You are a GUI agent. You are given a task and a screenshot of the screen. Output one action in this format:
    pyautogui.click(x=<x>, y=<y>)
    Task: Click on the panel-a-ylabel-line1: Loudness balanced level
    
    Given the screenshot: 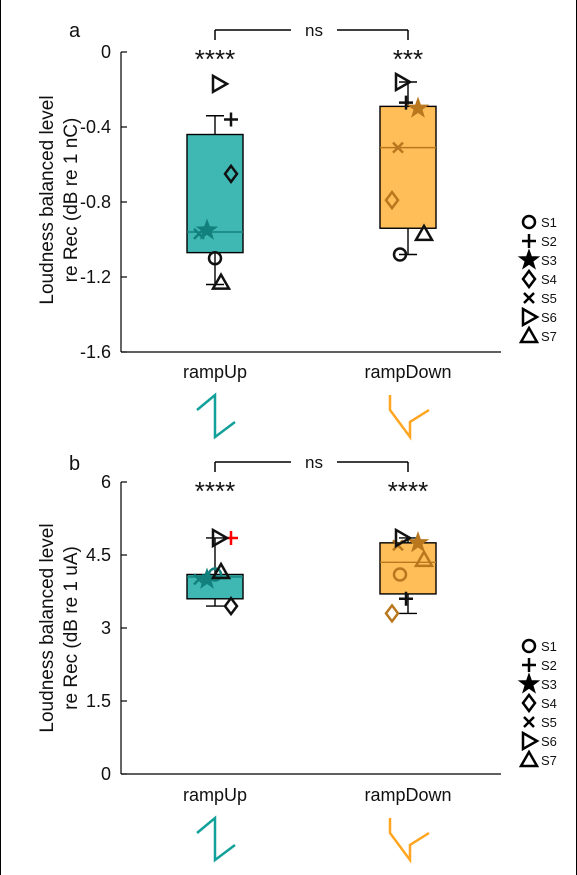 What is the action you would take?
    pyautogui.click(x=47, y=199)
    